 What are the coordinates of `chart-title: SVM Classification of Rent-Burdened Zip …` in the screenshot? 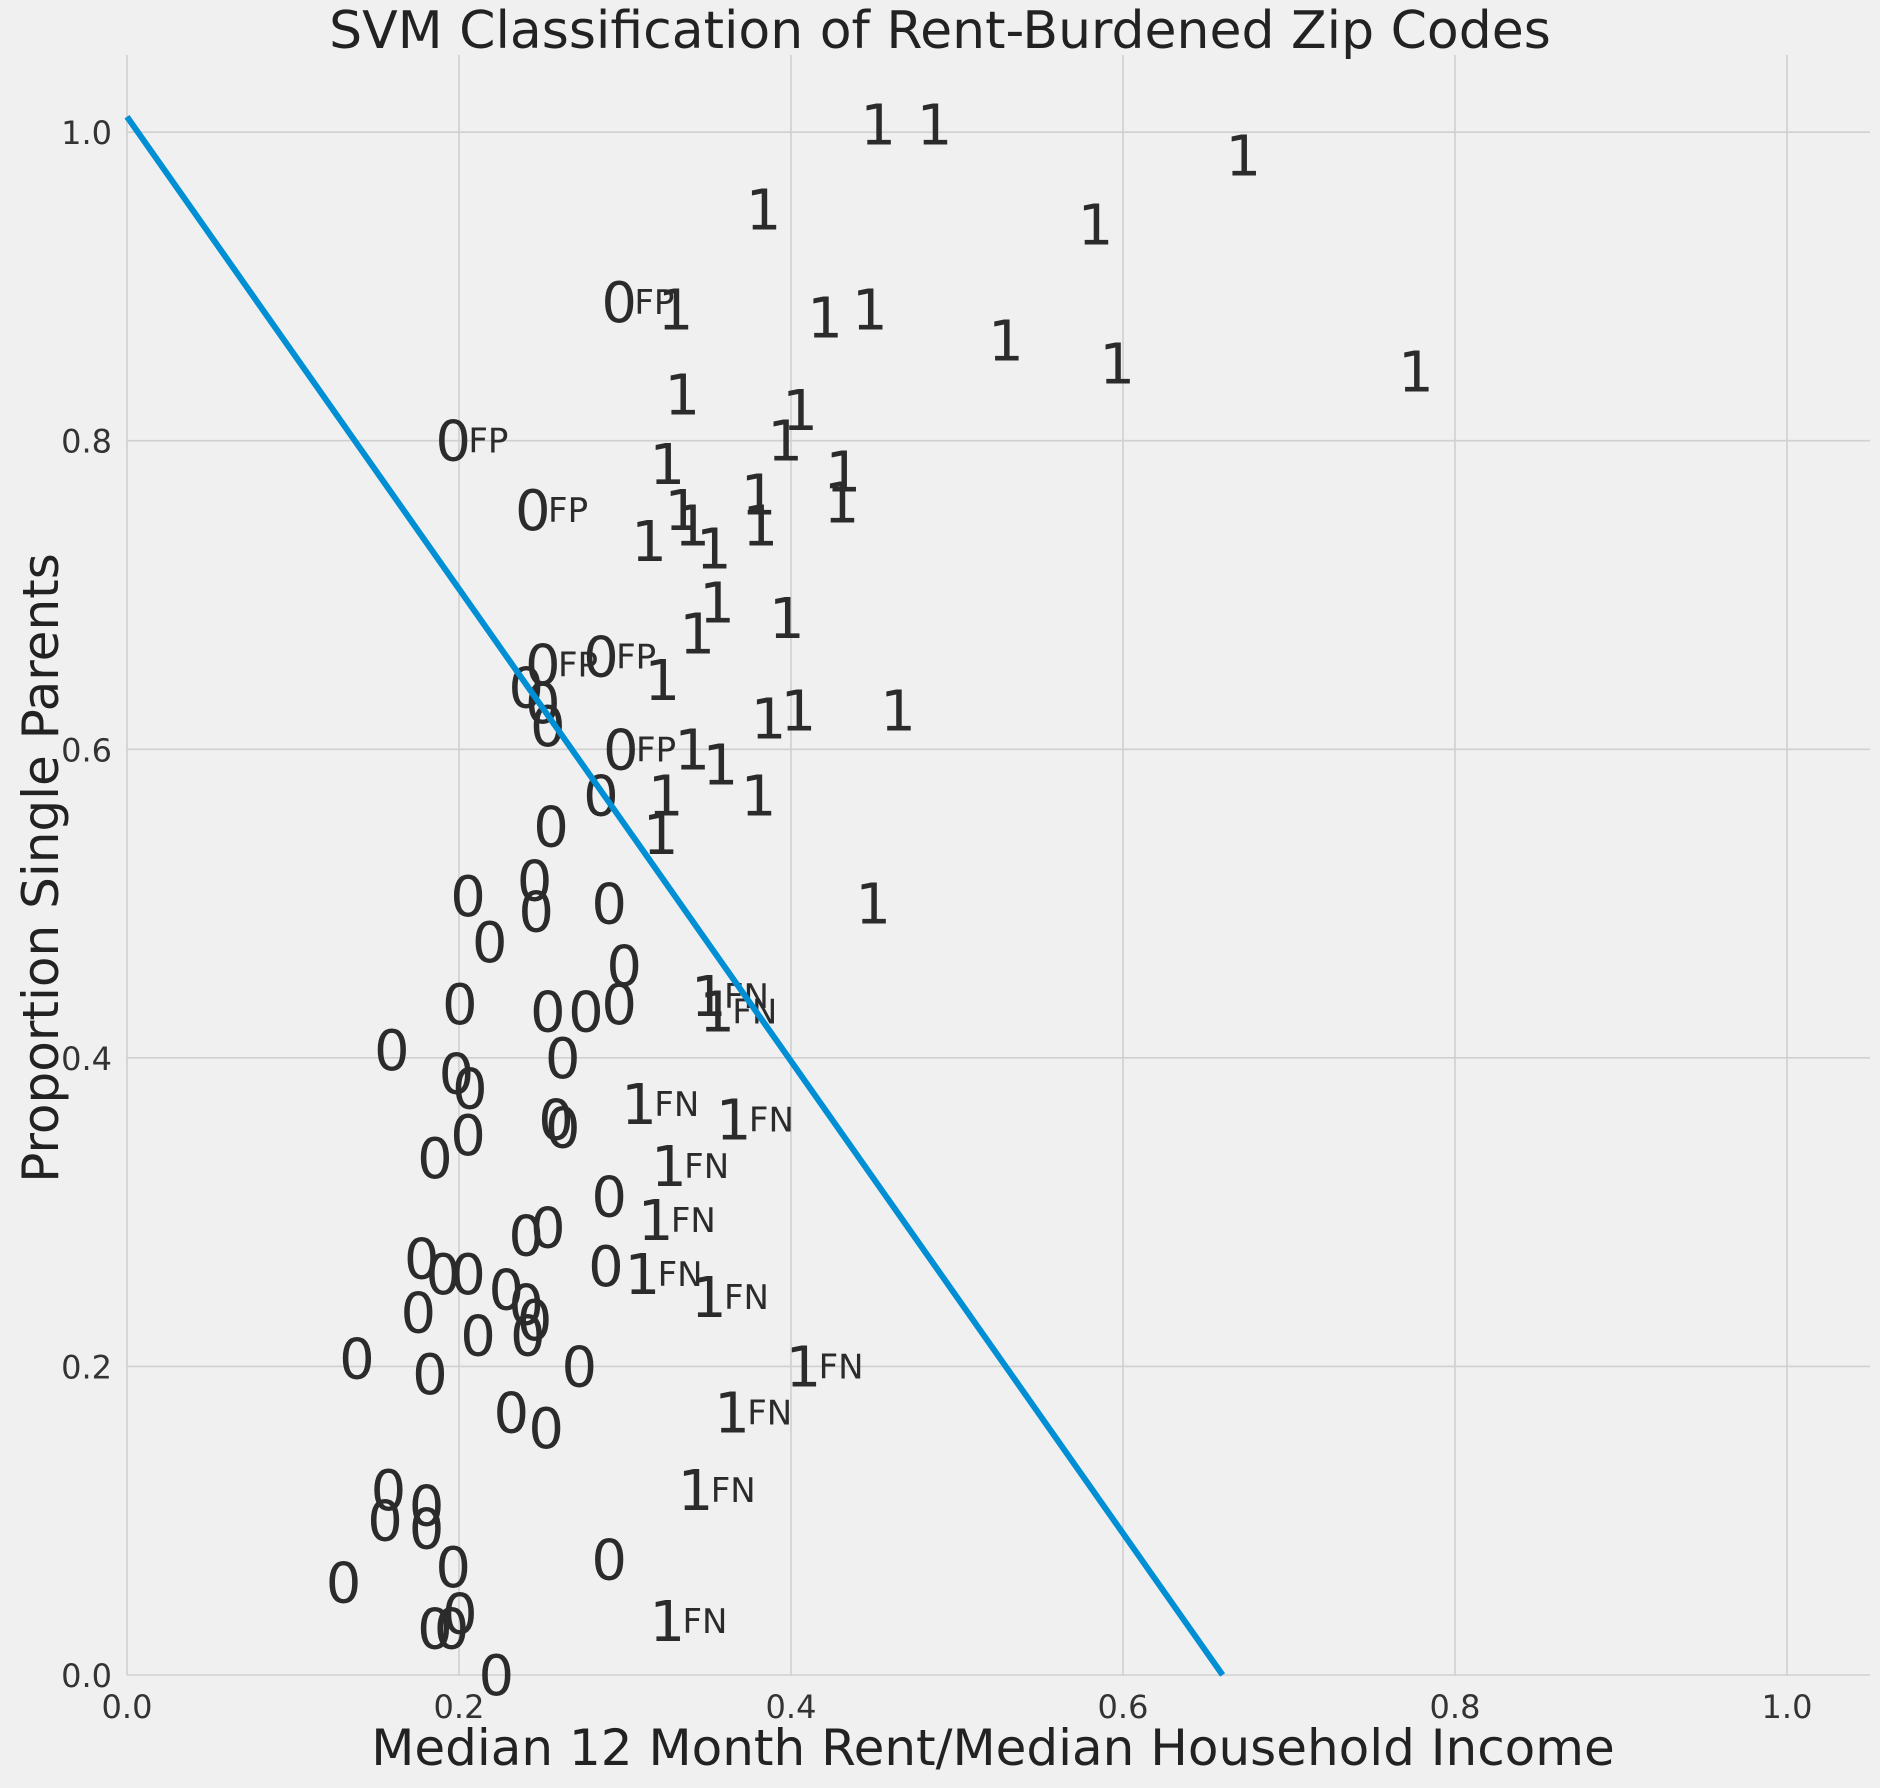 It's located at (940, 31).